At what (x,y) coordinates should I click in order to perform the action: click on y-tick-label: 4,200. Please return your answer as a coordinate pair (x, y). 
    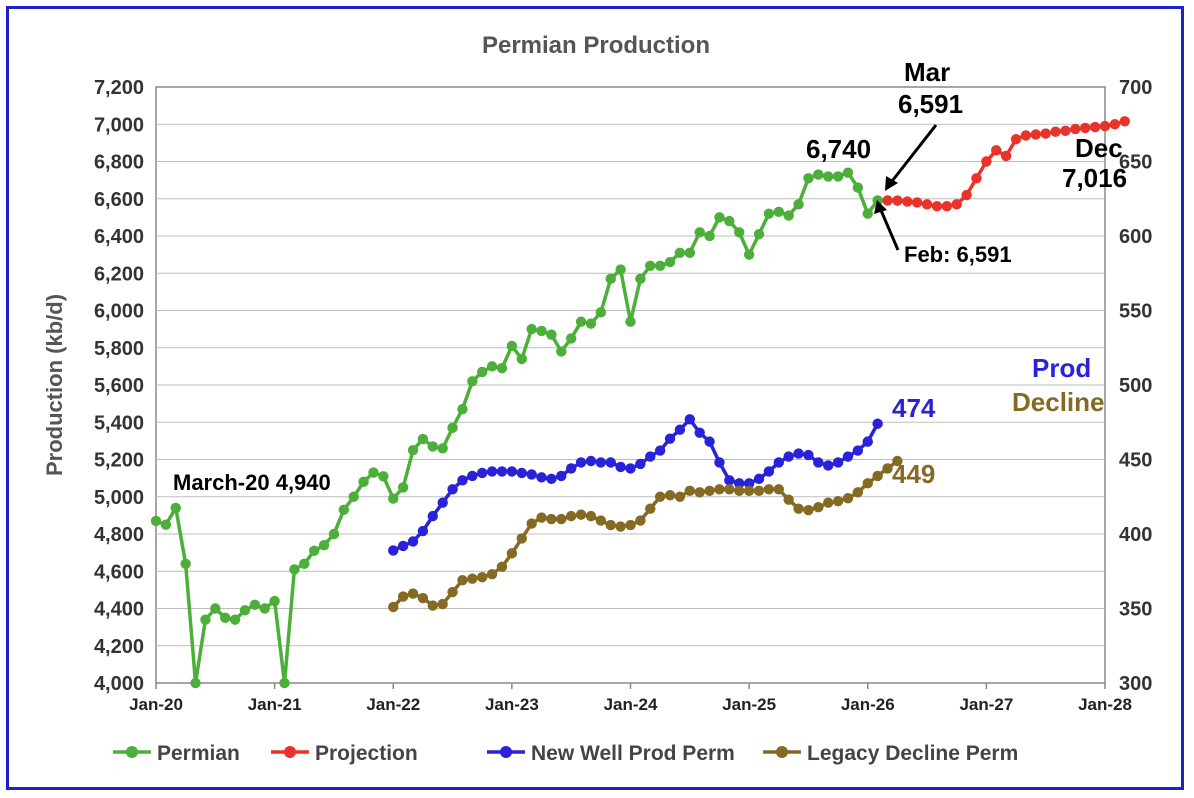
    Looking at the image, I should click on (119, 647).